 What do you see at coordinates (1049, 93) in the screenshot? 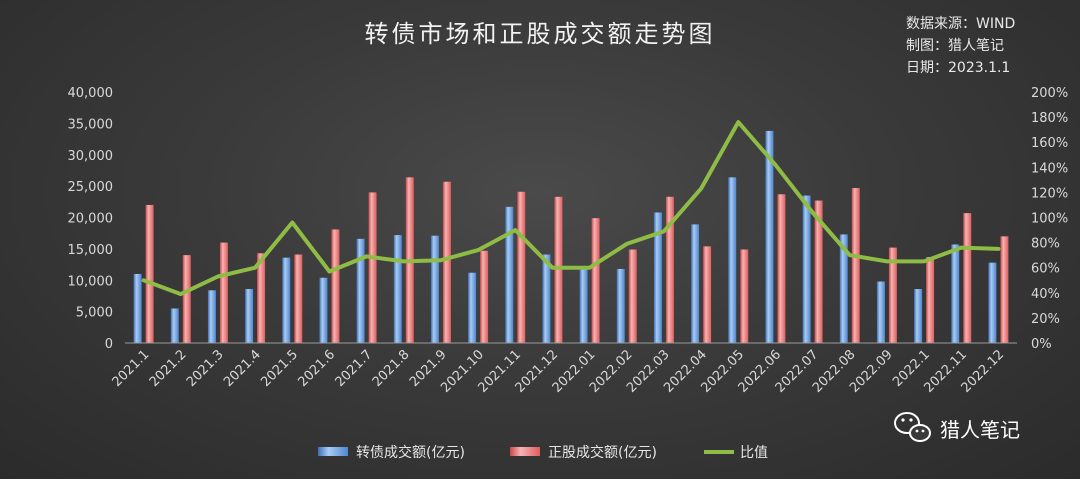
I see `y-right-tick-label: 200%` at bounding box center [1049, 93].